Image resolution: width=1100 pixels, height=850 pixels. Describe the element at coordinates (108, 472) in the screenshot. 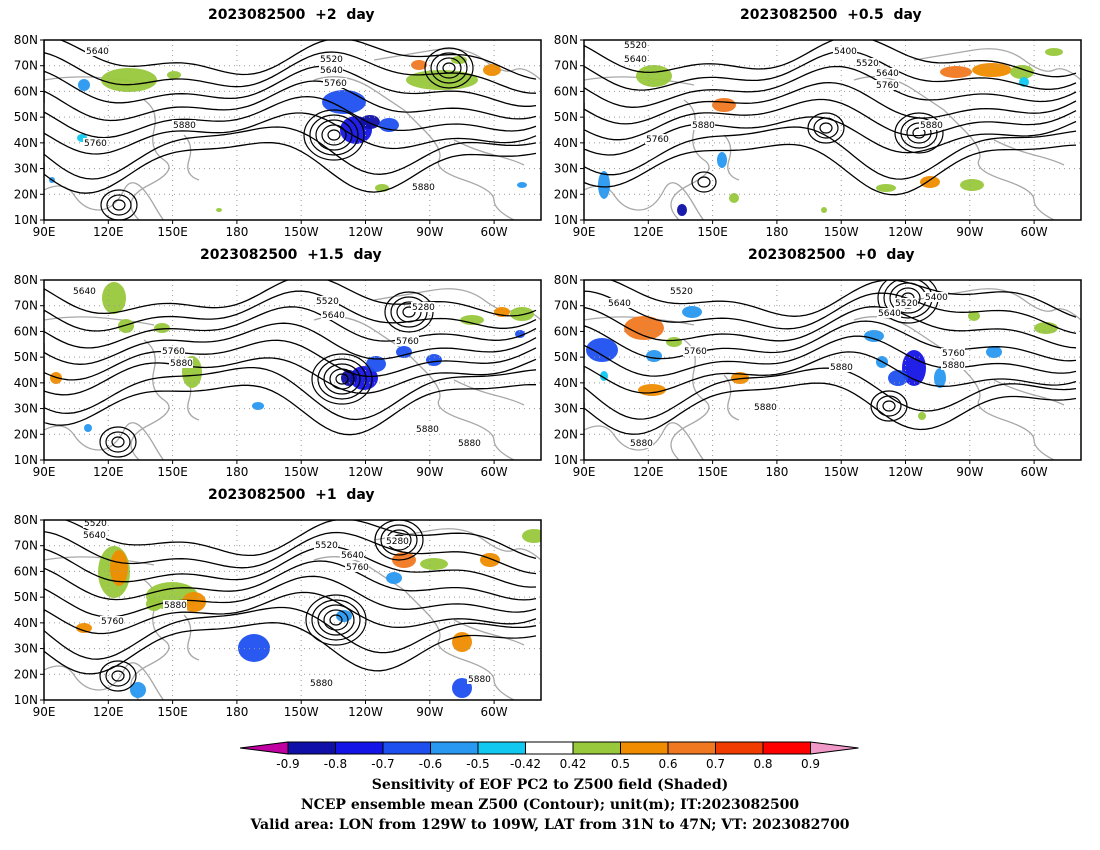

I see `lon-tick-label: 120E` at that location.